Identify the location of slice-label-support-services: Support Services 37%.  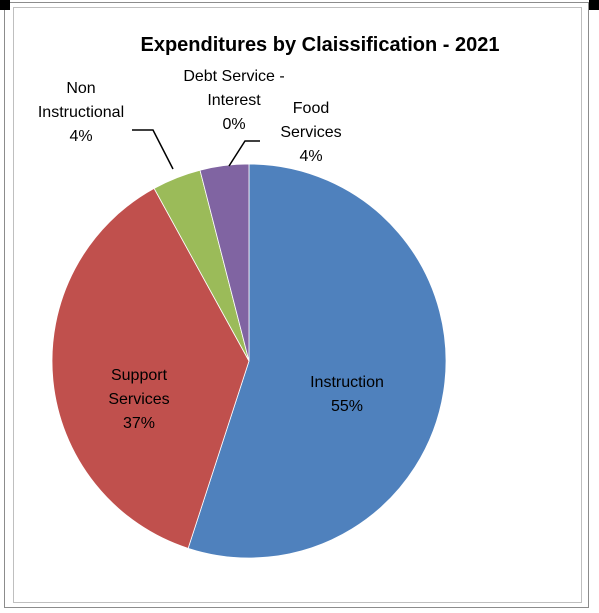
(138, 399).